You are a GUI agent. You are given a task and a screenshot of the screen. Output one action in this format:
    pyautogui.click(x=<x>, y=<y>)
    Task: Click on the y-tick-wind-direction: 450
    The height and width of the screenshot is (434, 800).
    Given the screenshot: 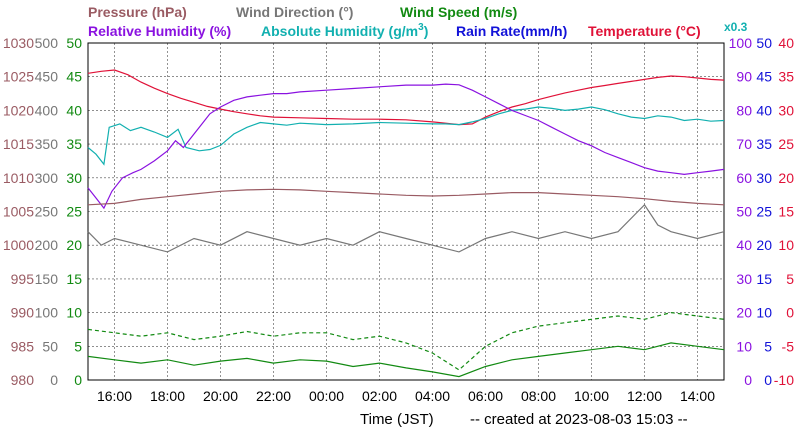 What is the action you would take?
    pyautogui.click(x=47, y=77)
    